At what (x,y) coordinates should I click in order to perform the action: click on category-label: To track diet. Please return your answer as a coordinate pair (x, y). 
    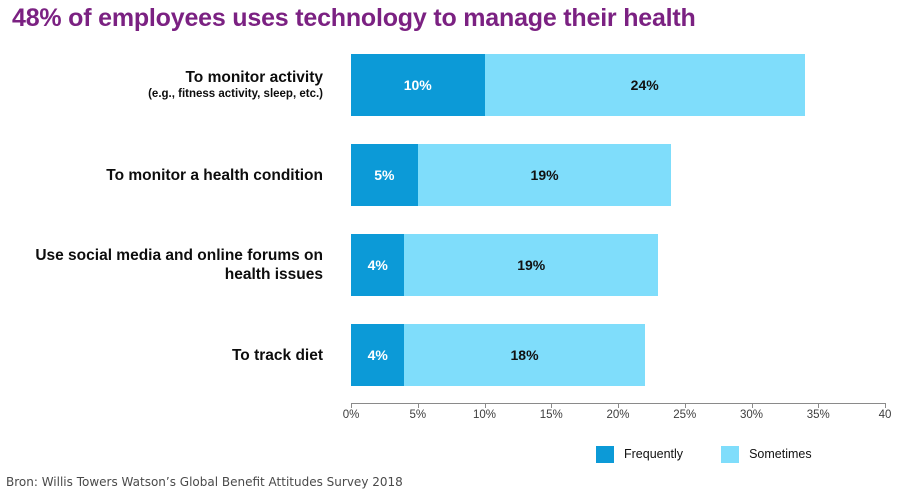
    Looking at the image, I should click on (166, 355).